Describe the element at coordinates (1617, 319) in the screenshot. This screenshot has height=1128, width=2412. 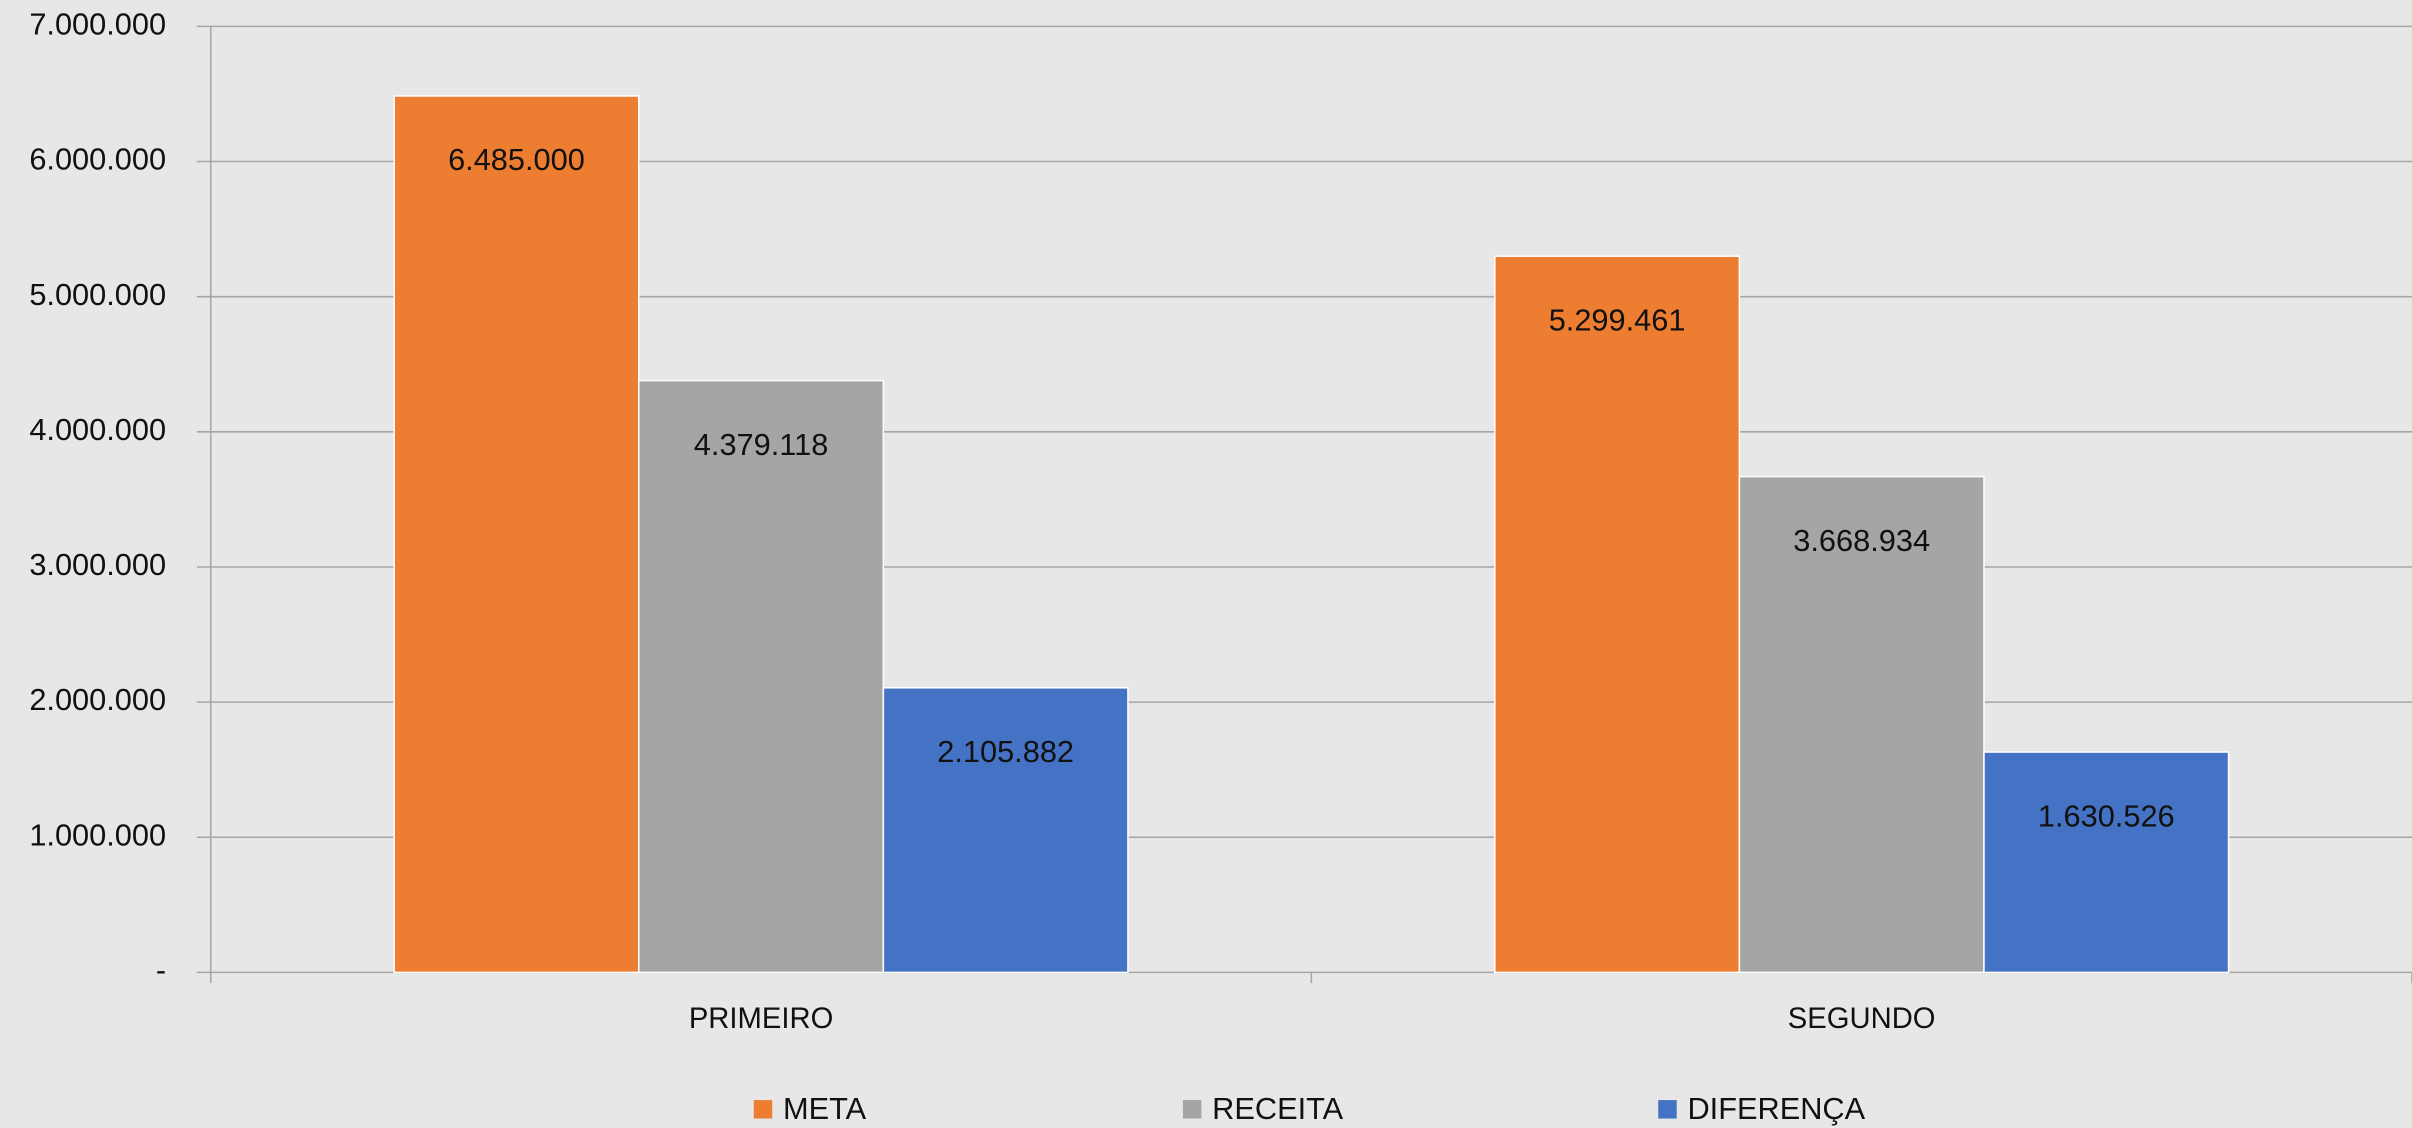
I see `data-label: 5.299.461` at that location.